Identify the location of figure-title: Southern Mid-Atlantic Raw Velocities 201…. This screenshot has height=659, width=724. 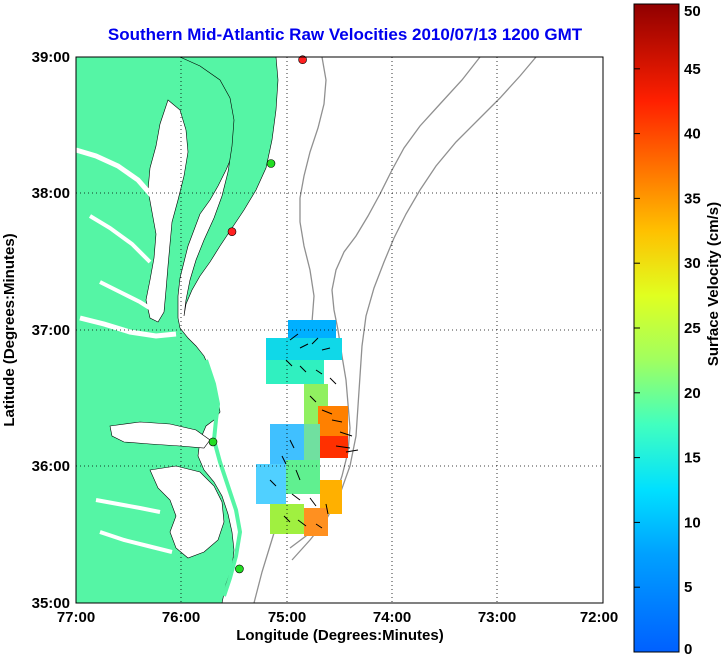
(345, 34).